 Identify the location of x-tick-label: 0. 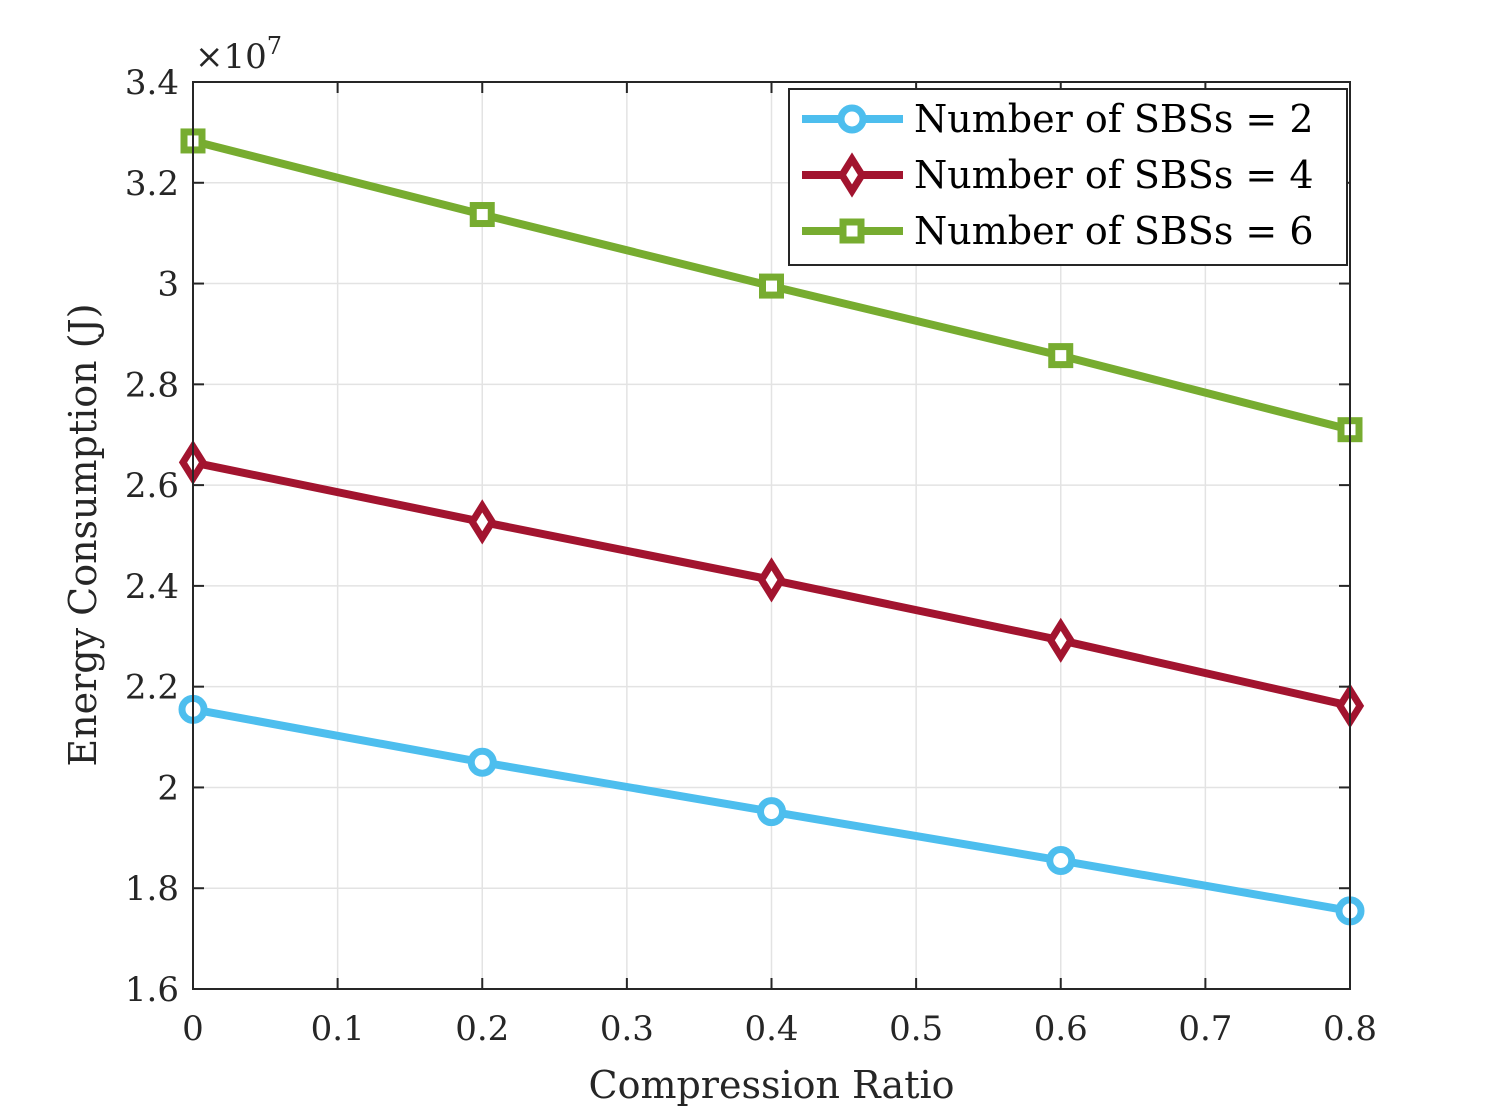
(193, 1029).